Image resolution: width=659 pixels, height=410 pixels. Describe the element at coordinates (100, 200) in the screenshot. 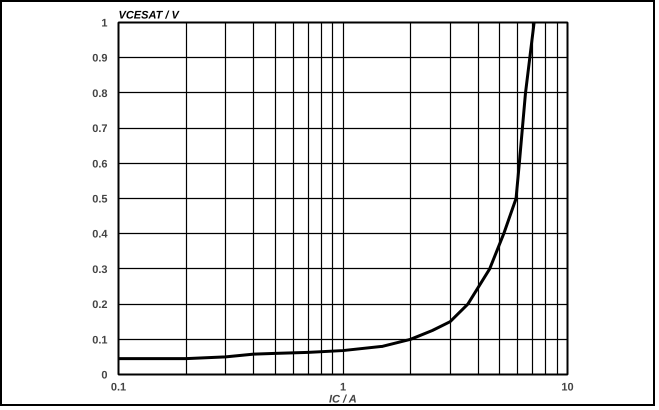

I see `y-tick-label: 0.5` at that location.